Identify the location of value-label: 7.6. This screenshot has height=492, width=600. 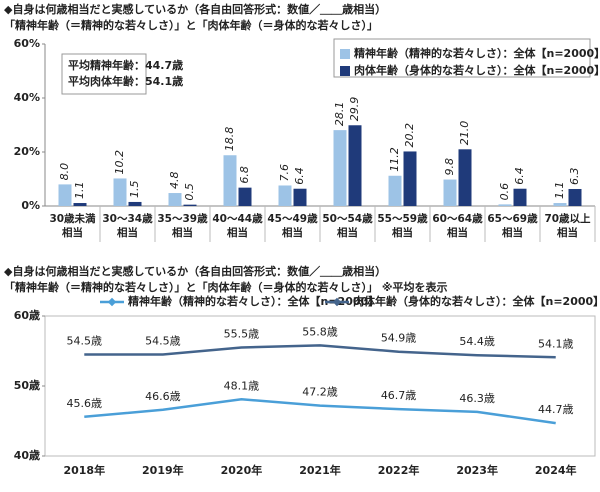
(284, 173).